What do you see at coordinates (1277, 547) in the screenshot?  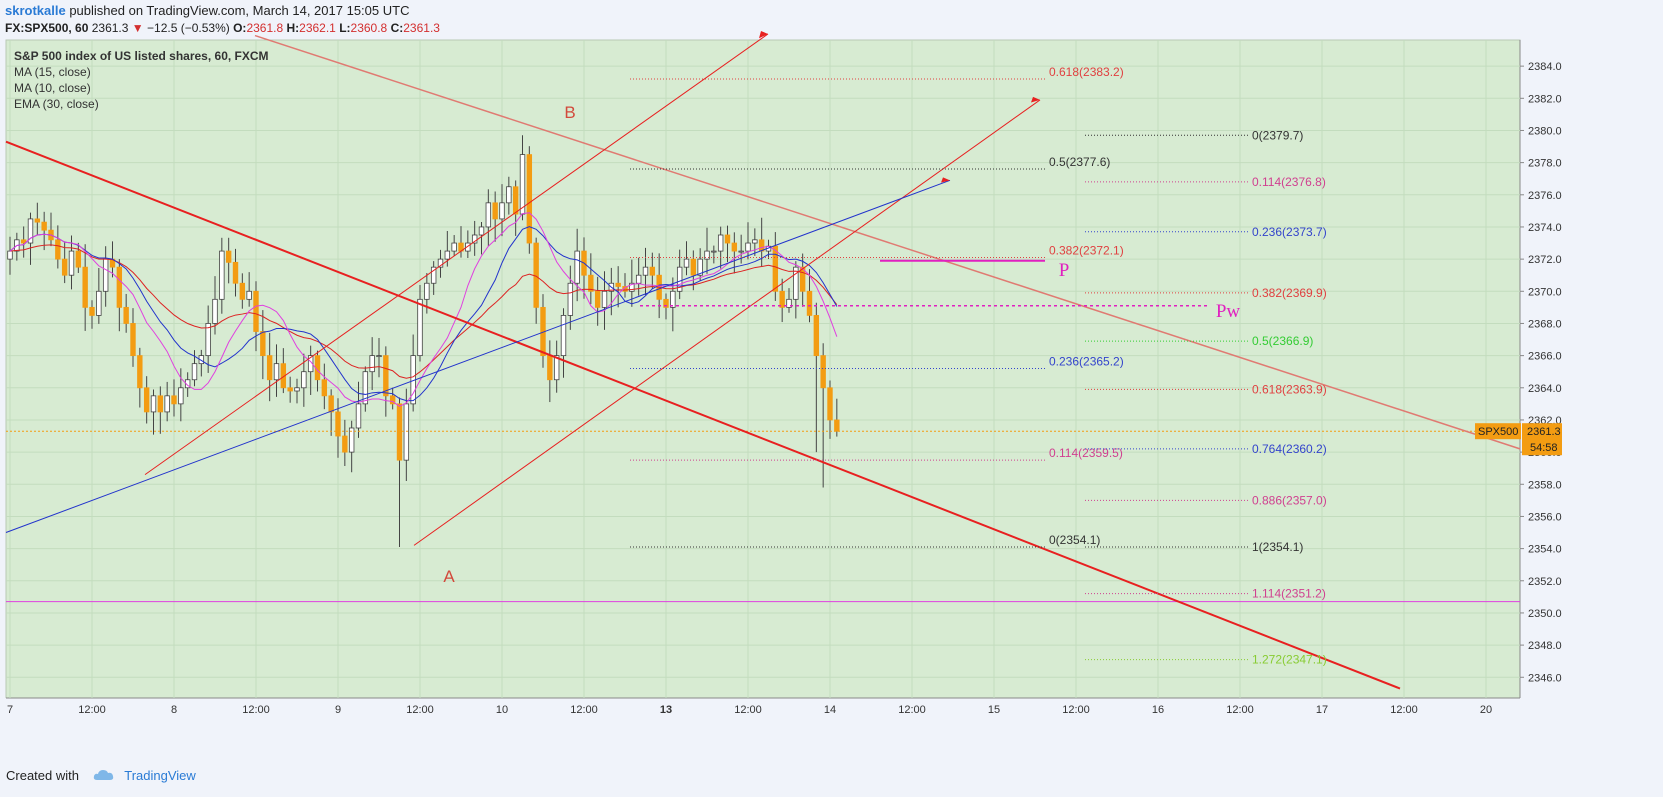 I see `fib-extension-label: 1(2354.1)` at bounding box center [1277, 547].